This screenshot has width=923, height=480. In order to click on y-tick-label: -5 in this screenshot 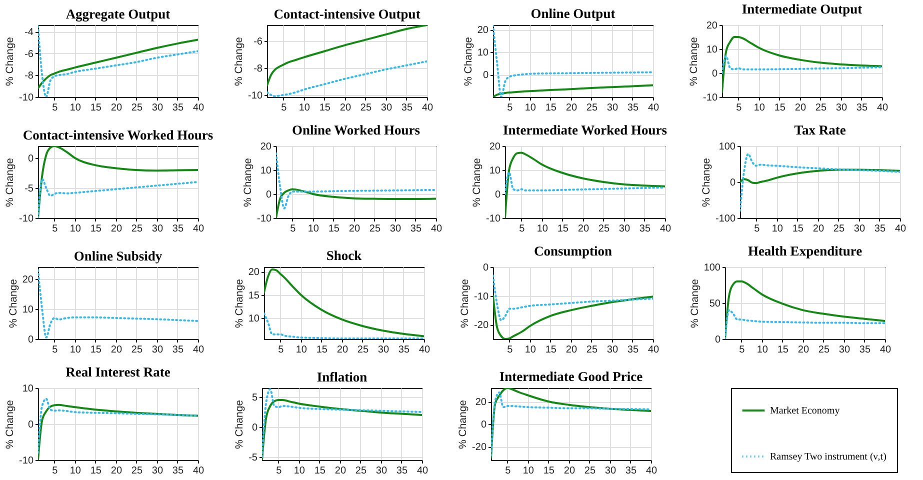, I will do `click(29, 189)`.